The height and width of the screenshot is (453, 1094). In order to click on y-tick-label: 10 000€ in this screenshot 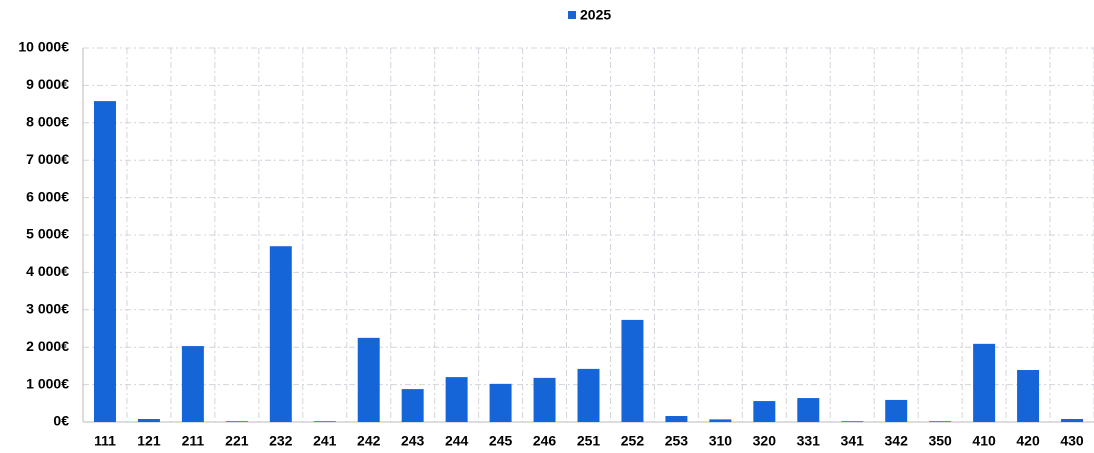, I will do `click(43, 47)`.